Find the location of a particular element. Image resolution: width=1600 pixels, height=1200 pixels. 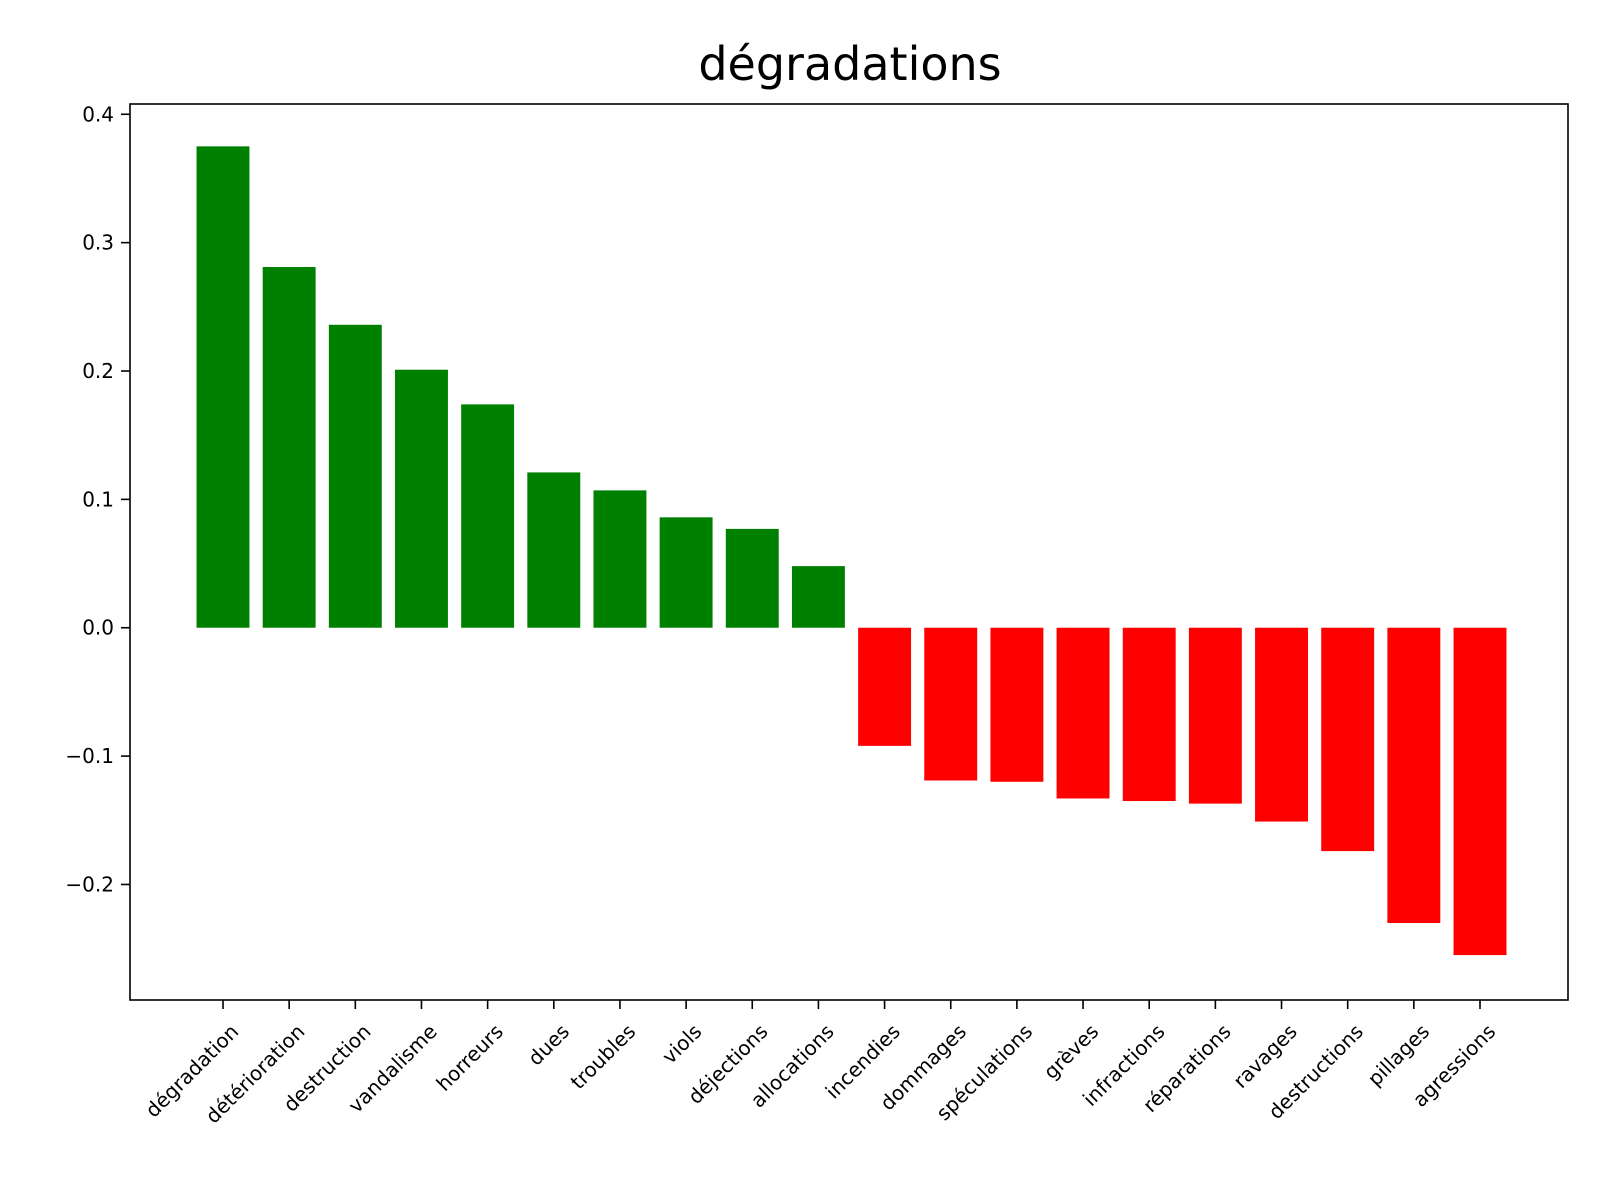

y-tick-label: −0.2 is located at coordinates (89, 884).